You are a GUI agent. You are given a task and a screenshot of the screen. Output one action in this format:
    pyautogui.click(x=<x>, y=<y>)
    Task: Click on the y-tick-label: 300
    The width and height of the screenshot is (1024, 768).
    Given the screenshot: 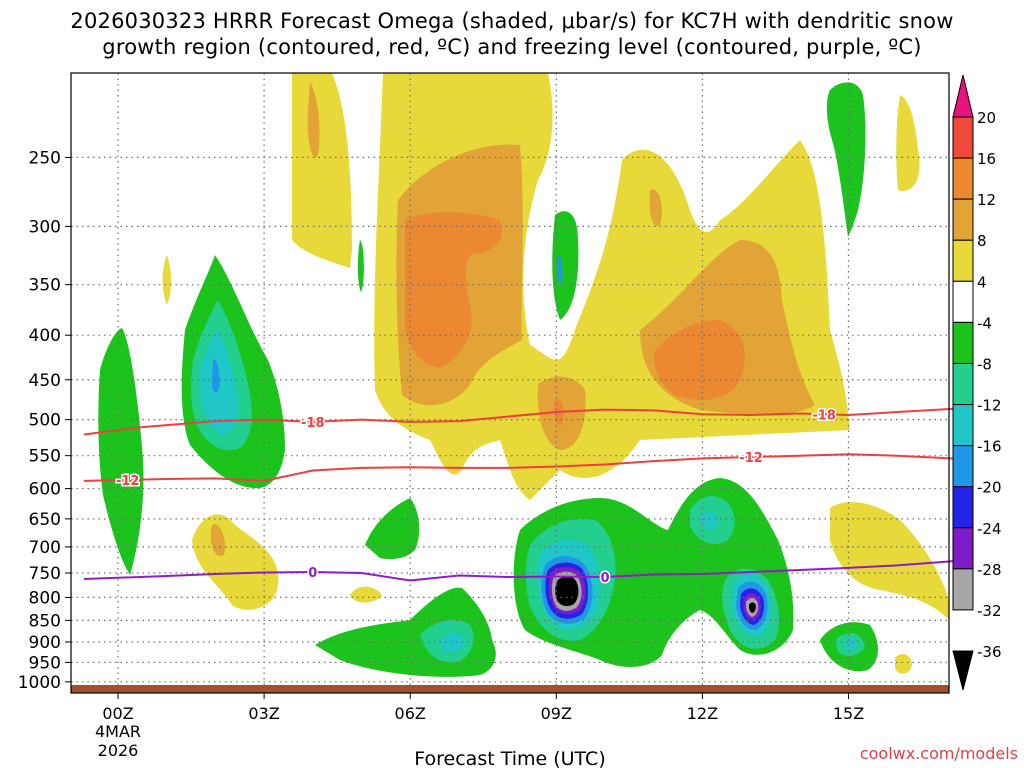 What is the action you would take?
    pyautogui.click(x=45, y=227)
    